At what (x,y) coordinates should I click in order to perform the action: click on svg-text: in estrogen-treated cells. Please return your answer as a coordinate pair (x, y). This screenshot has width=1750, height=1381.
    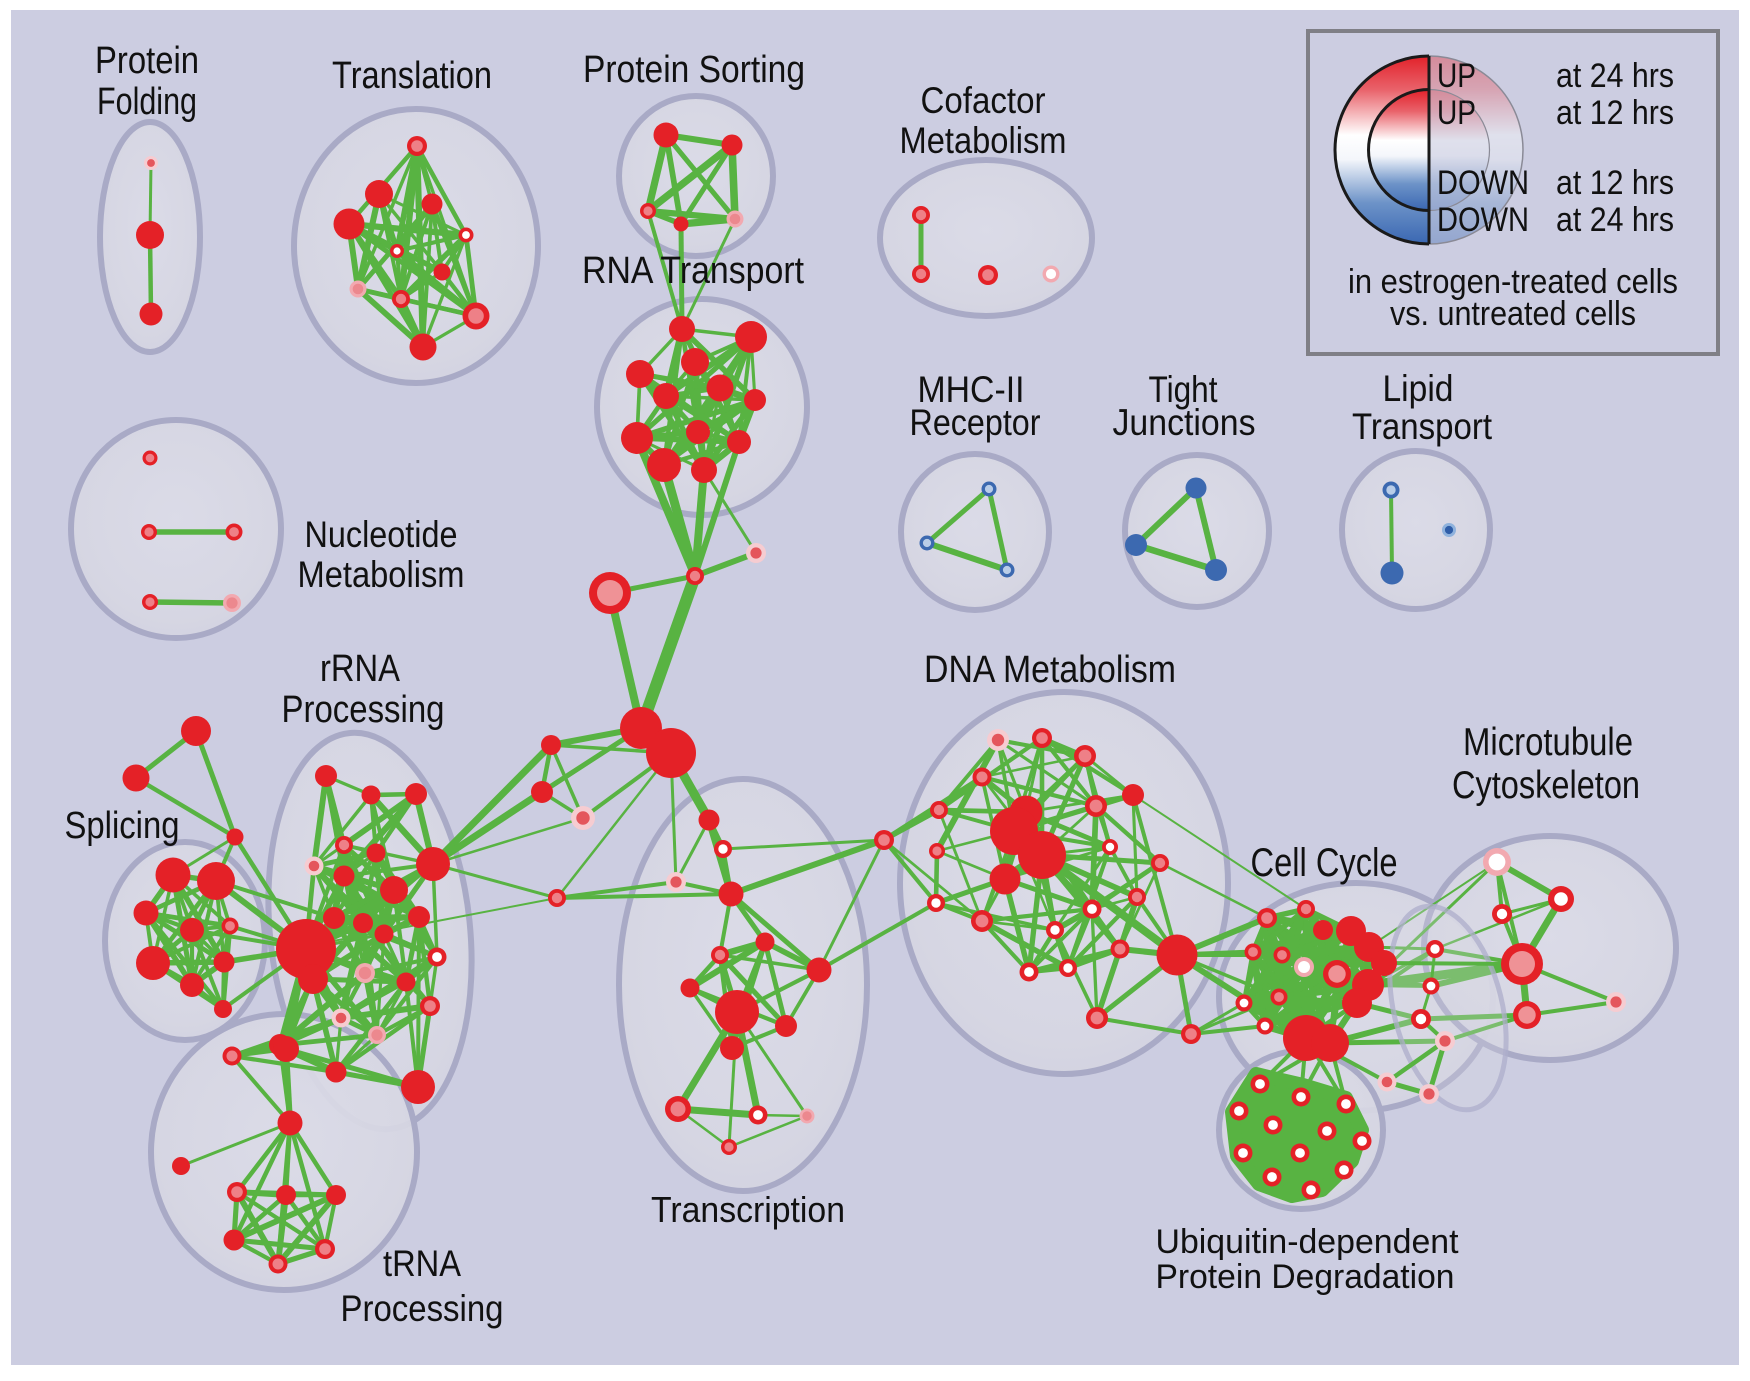
    Looking at the image, I should click on (1513, 282).